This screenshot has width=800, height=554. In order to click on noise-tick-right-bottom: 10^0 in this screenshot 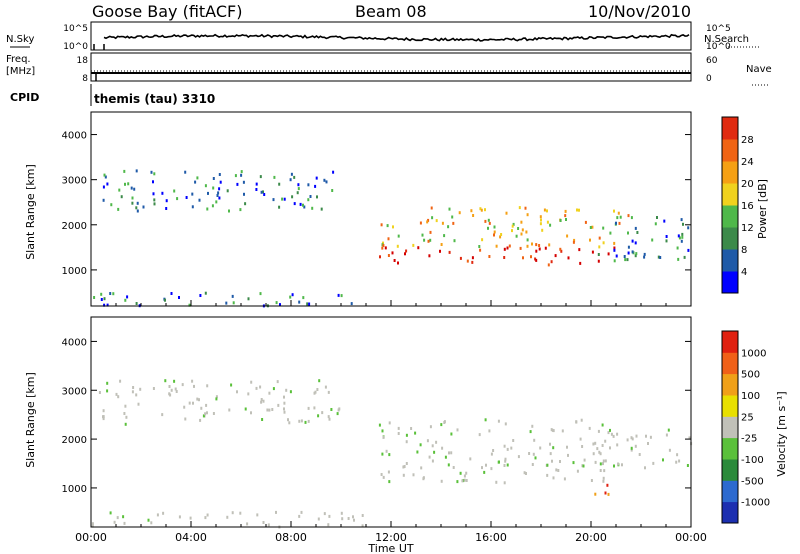, I will do `click(718, 47)`.